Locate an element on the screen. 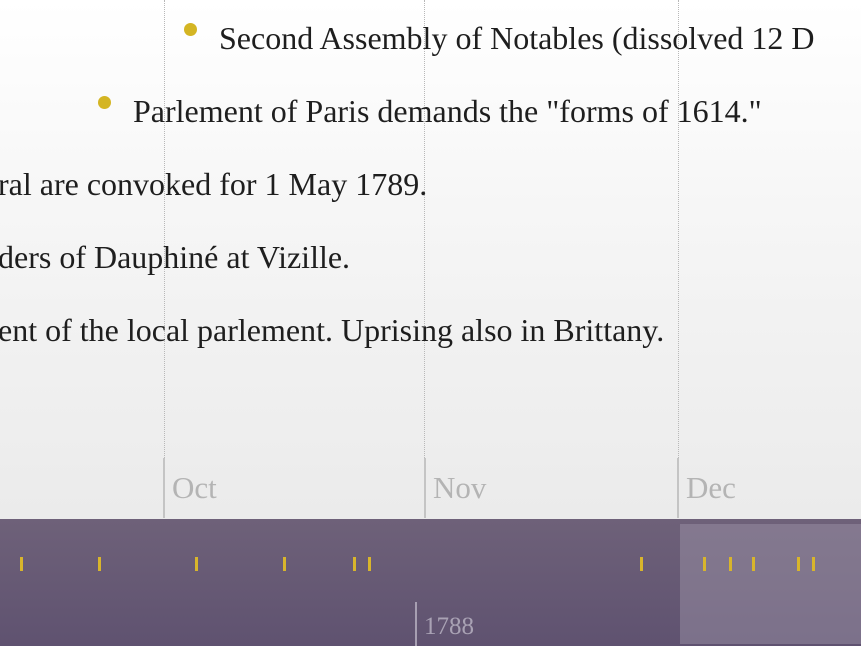  month-label: Nov is located at coordinates (460, 487).